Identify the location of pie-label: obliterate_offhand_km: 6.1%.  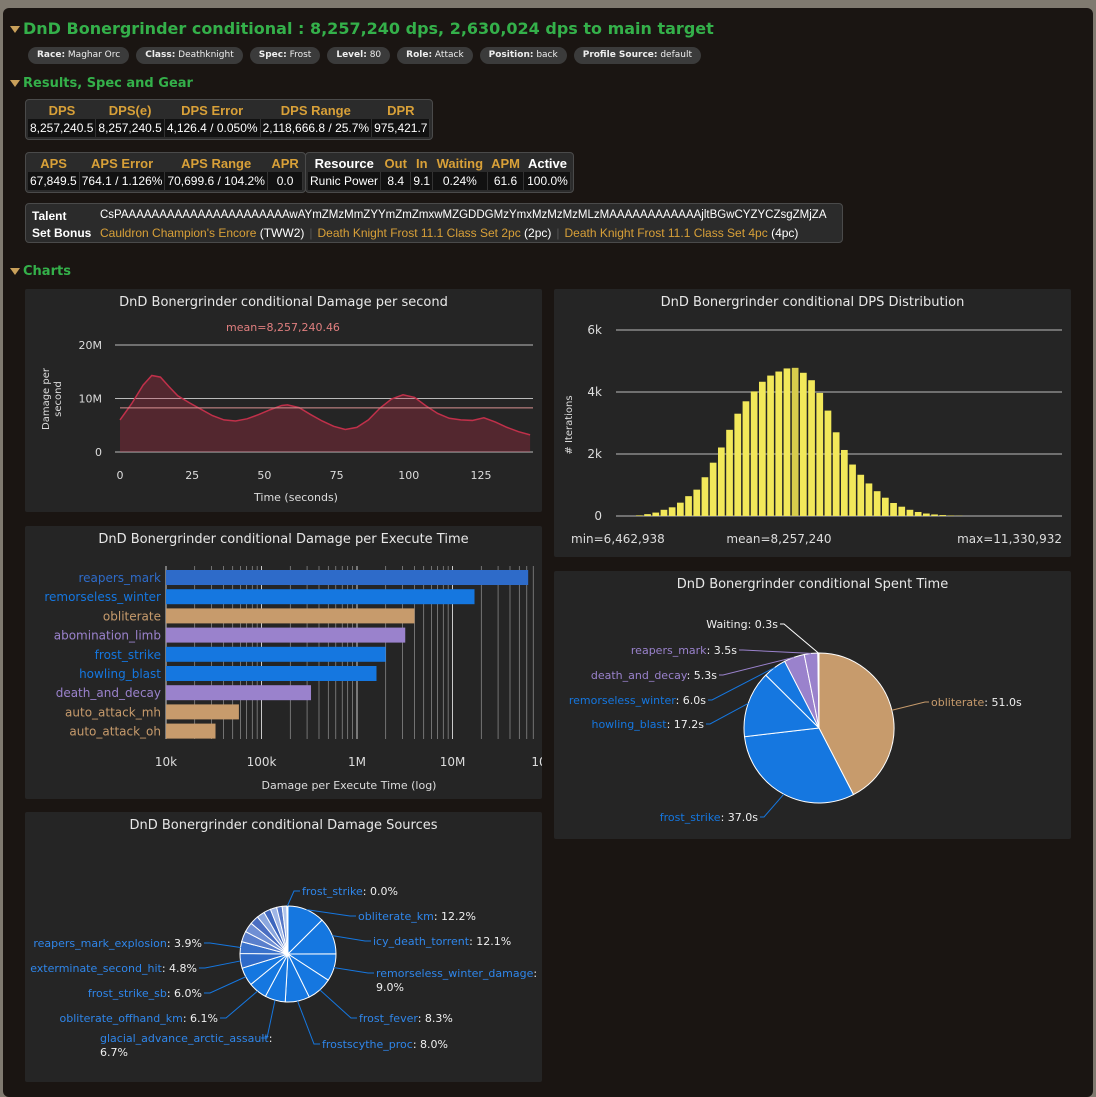
(139, 1018).